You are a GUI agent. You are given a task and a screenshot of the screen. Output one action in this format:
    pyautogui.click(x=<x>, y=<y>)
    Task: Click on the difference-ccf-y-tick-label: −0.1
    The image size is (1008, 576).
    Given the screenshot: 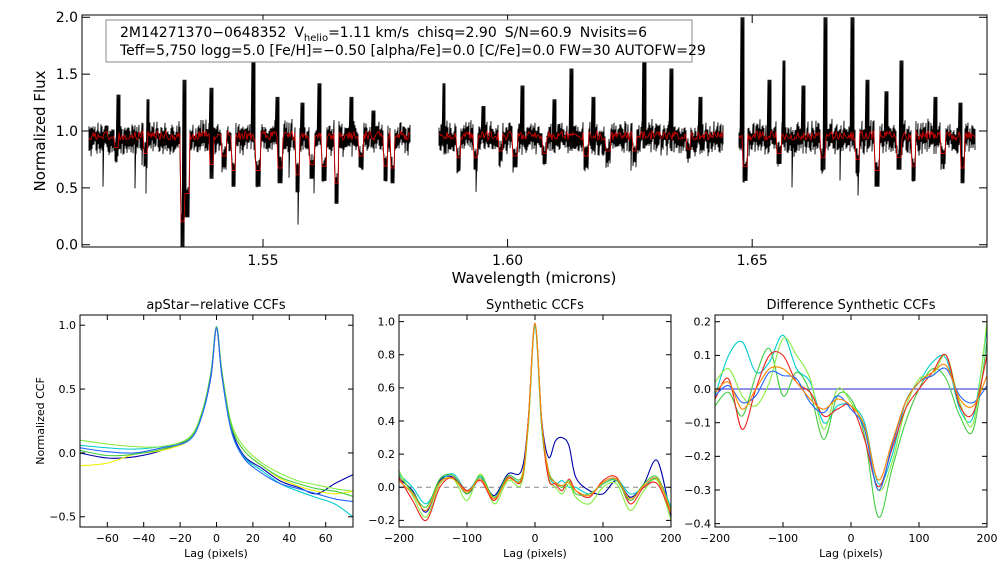 What is the action you would take?
    pyautogui.click(x=697, y=423)
    